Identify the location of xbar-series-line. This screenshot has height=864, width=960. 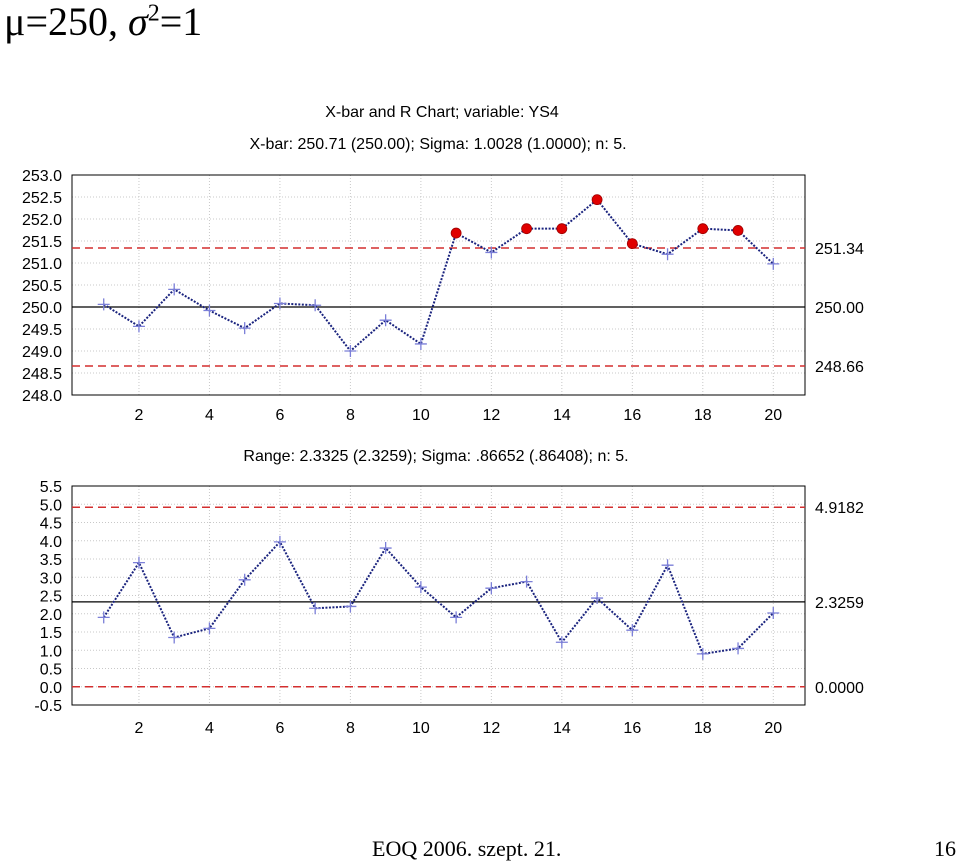
(438, 275).